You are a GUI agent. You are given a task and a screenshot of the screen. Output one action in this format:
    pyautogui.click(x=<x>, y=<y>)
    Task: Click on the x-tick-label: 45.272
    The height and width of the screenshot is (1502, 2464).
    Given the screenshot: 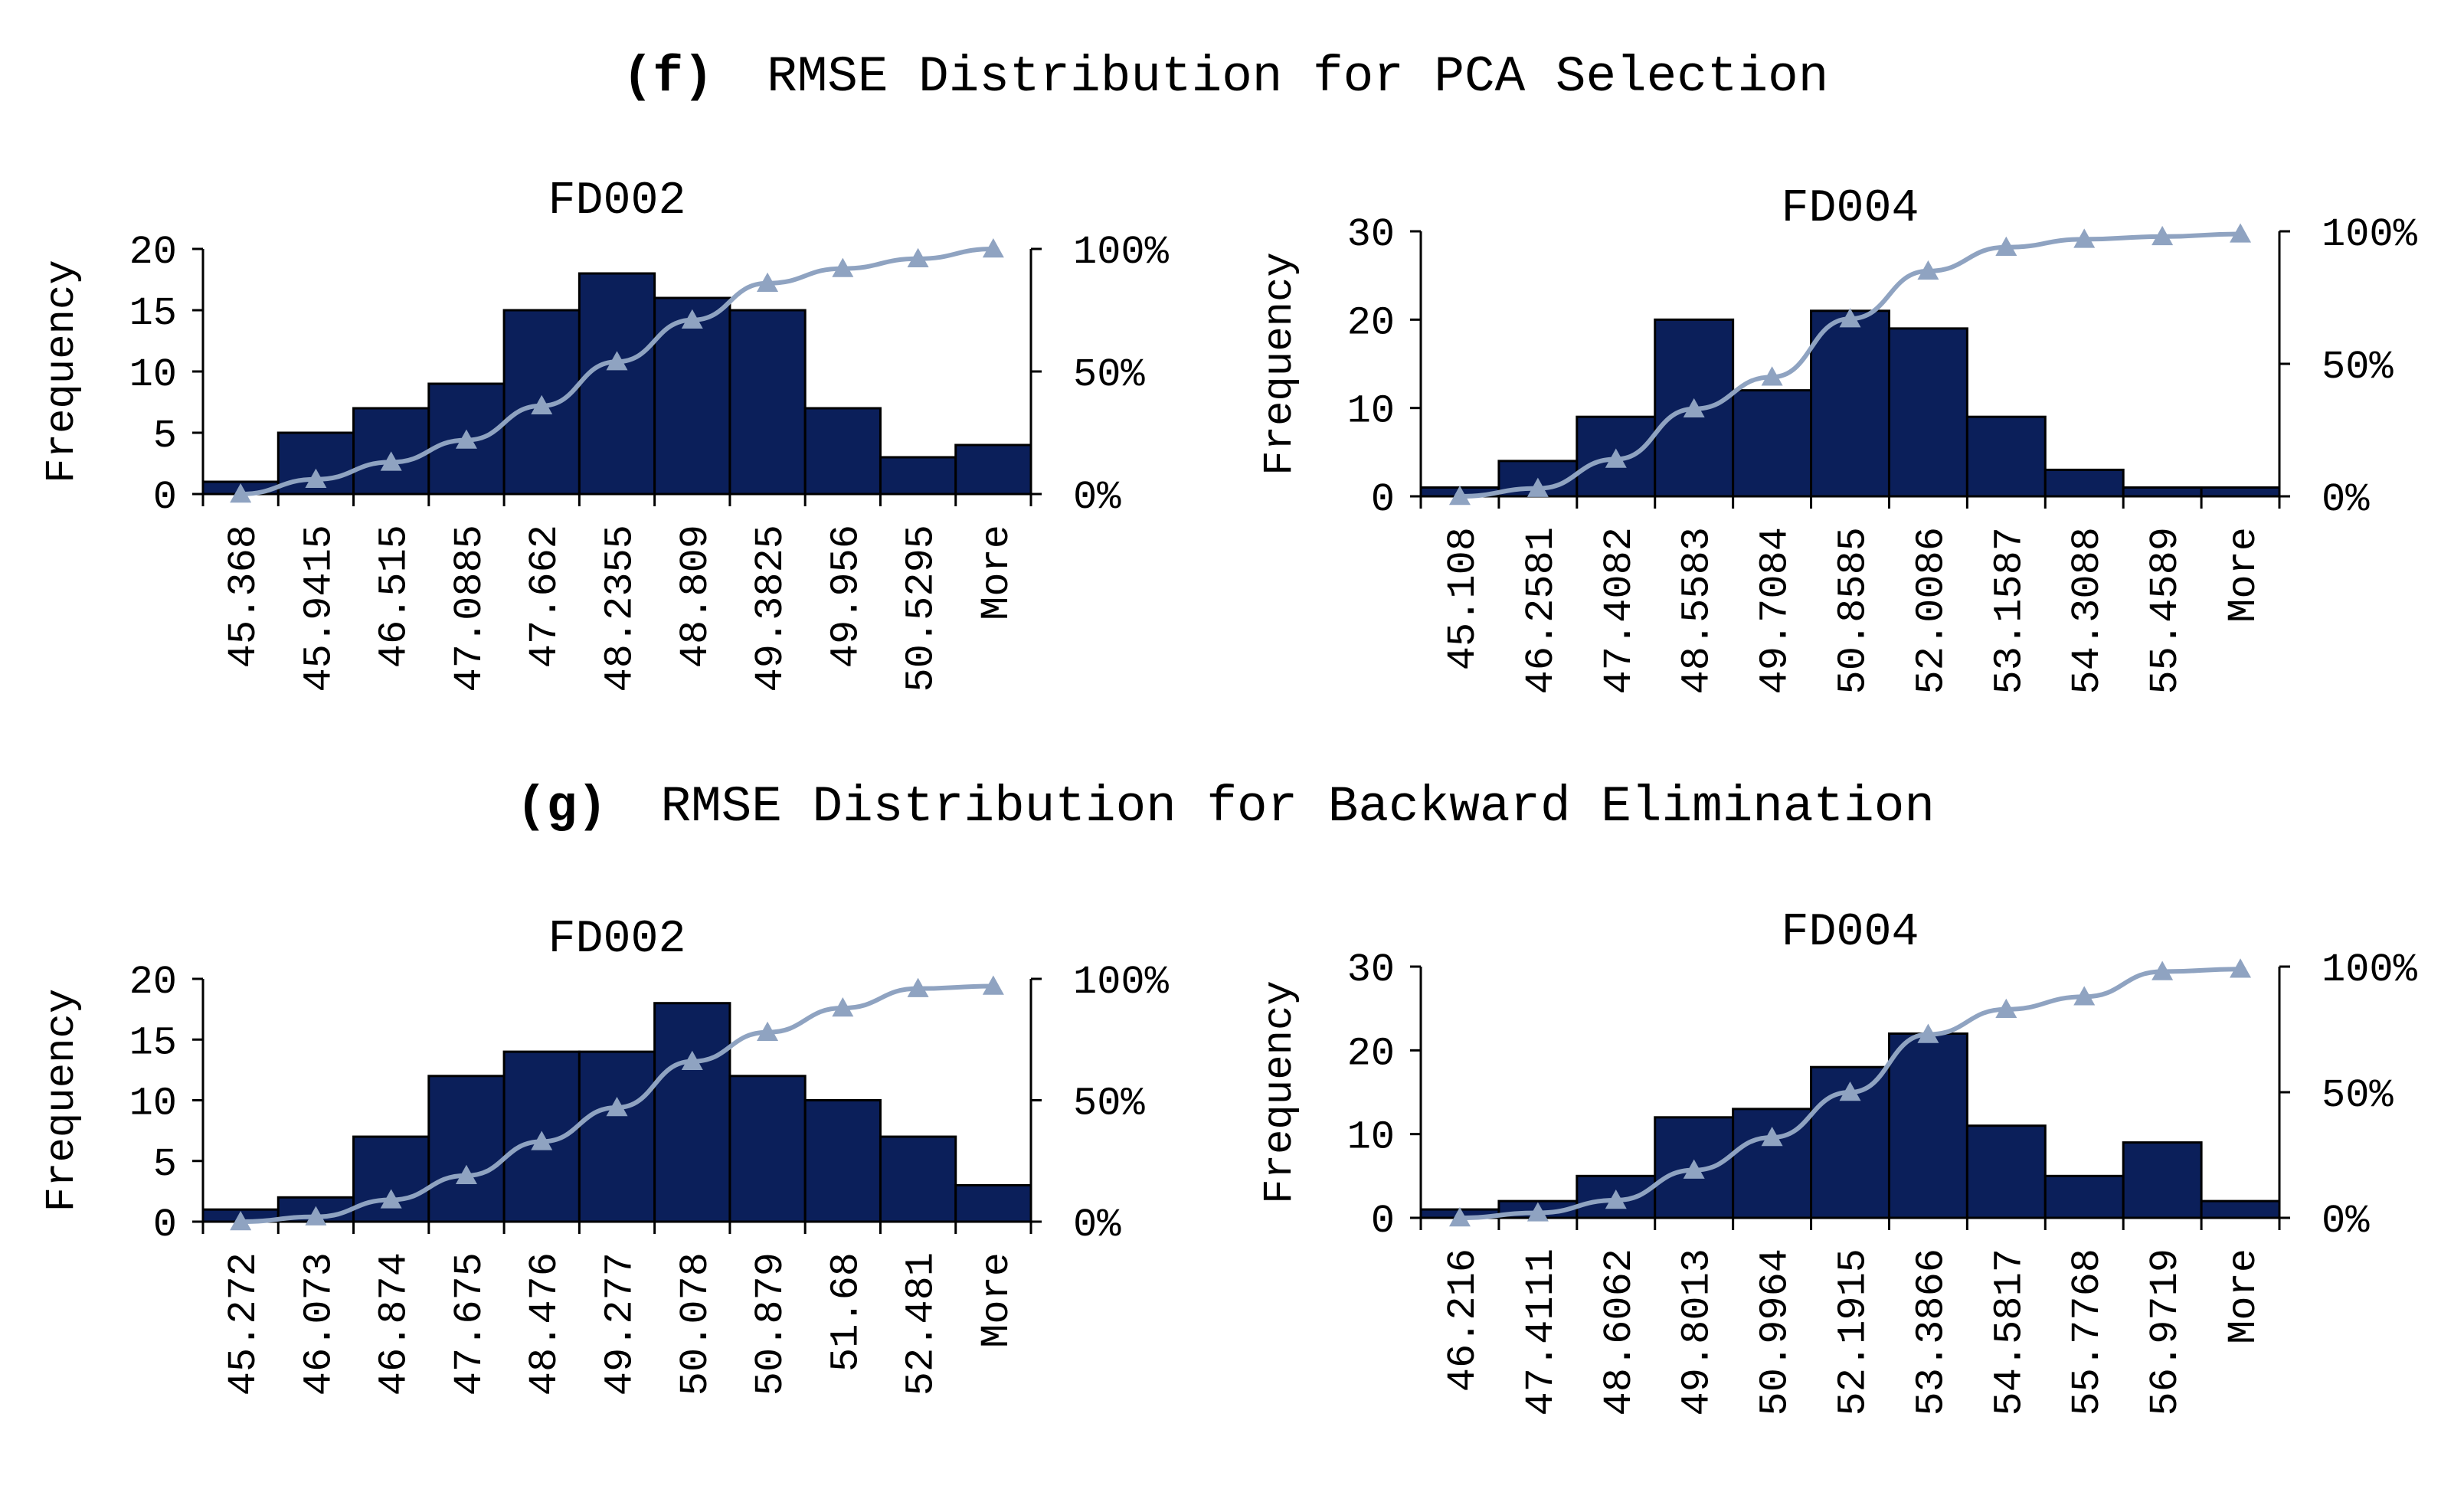 What is the action you would take?
    pyautogui.click(x=244, y=1324)
    